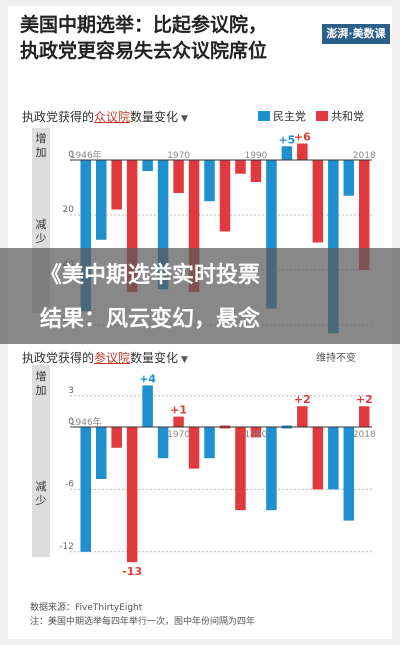  I want to click on y-tick-label: 20, so click(69, 210).